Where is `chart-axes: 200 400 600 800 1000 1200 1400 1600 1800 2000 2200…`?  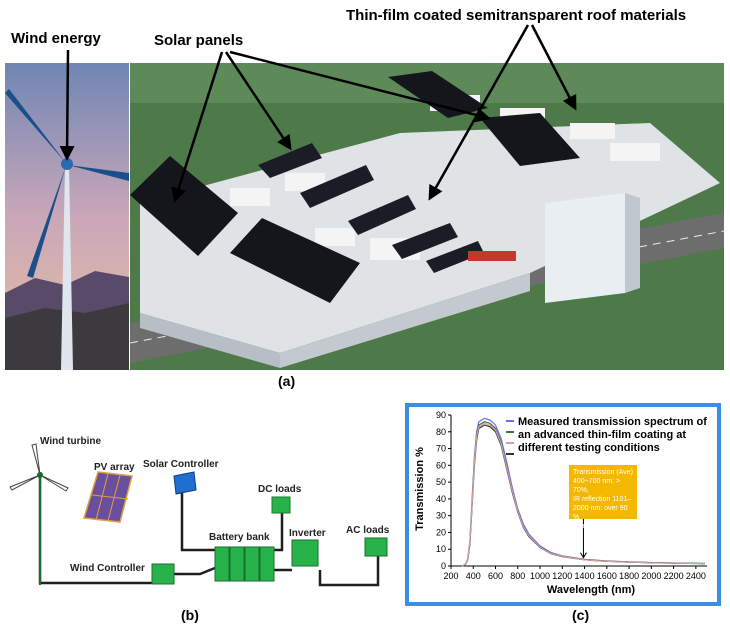
chart-axes: 200 400 600 800 1000 1200 1400 1600 1800 2000 2200… is located at coordinates (571, 495).